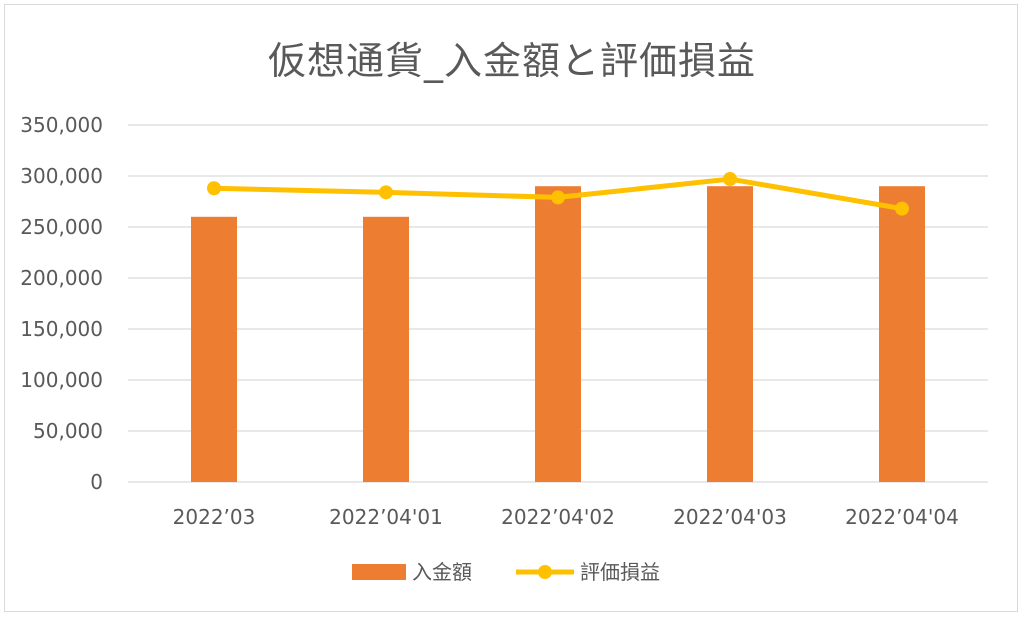  What do you see at coordinates (511, 61) in the screenshot?
I see `chart-title: 仮想通貨_入金額と評価損益` at bounding box center [511, 61].